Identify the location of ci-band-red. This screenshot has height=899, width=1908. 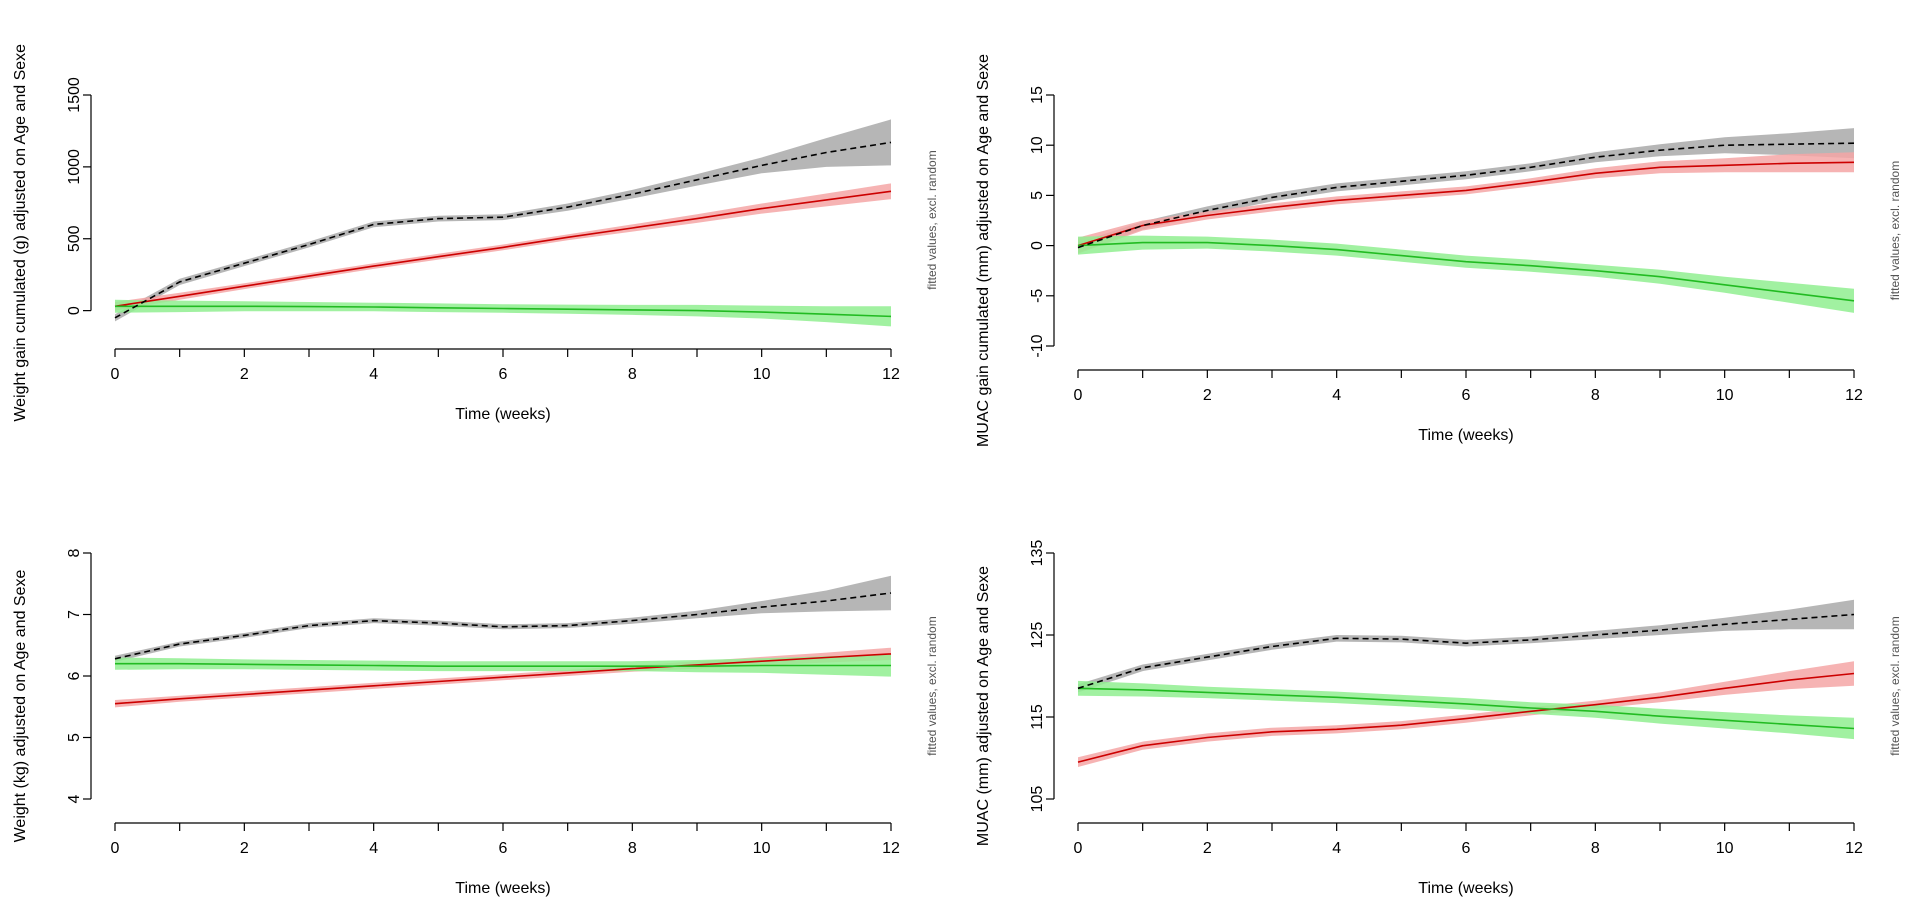
(1466, 203).